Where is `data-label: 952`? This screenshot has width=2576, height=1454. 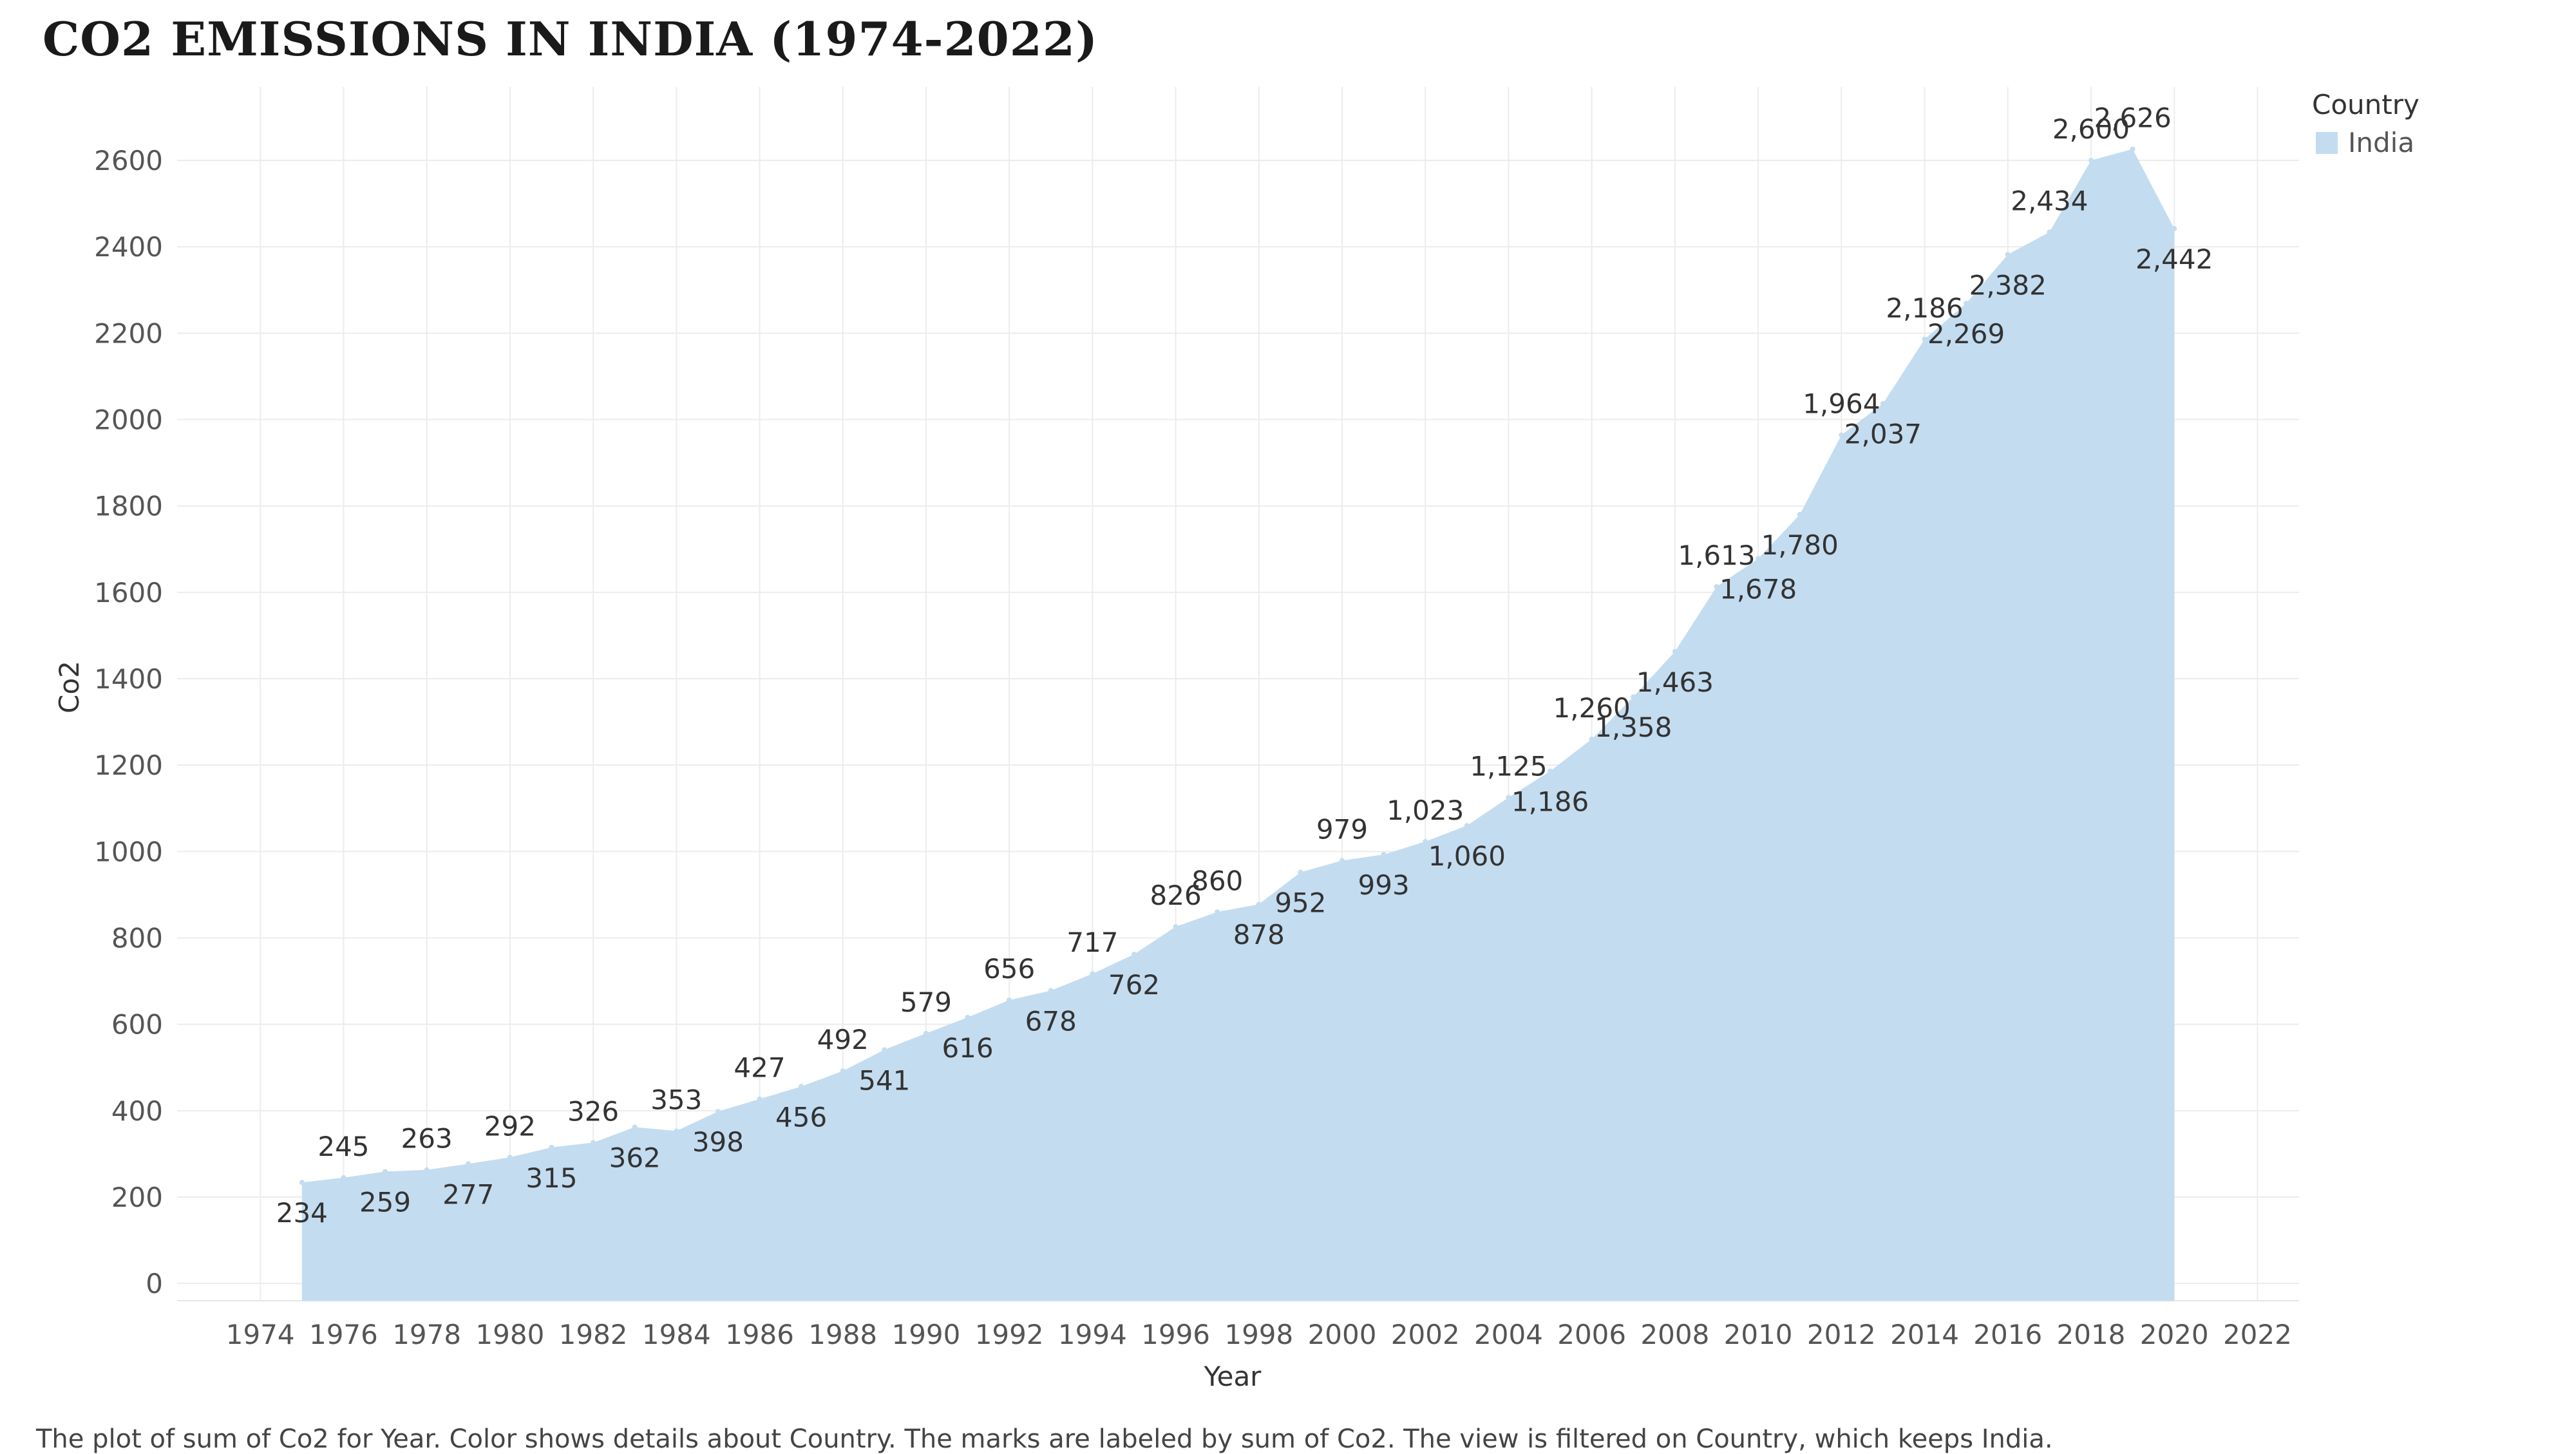
data-label: 952 is located at coordinates (1300, 903).